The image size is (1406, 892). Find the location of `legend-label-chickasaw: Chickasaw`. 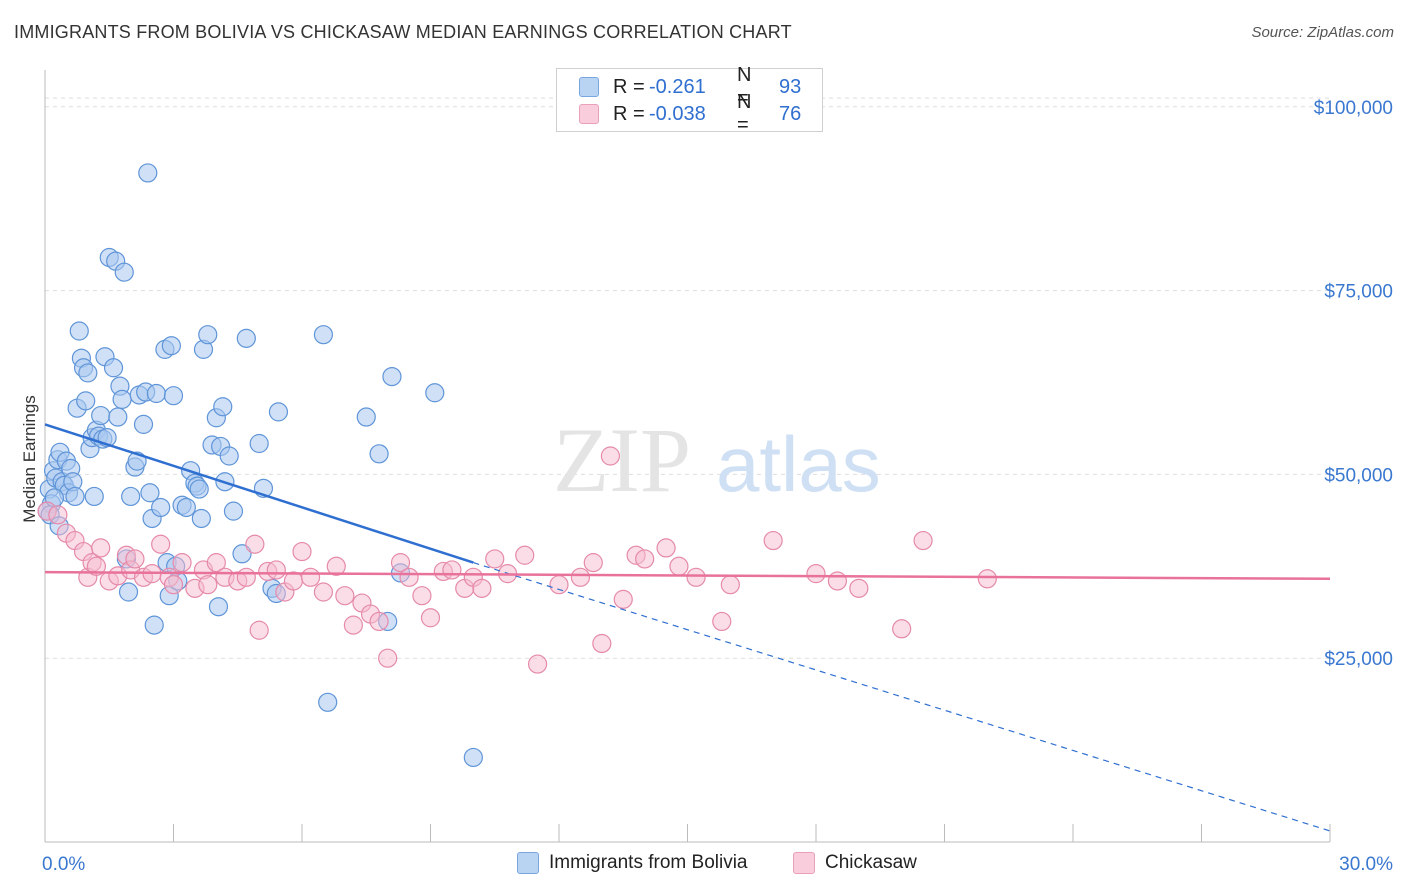

legend-label-chickasaw: Chickasaw is located at coordinates (871, 862).